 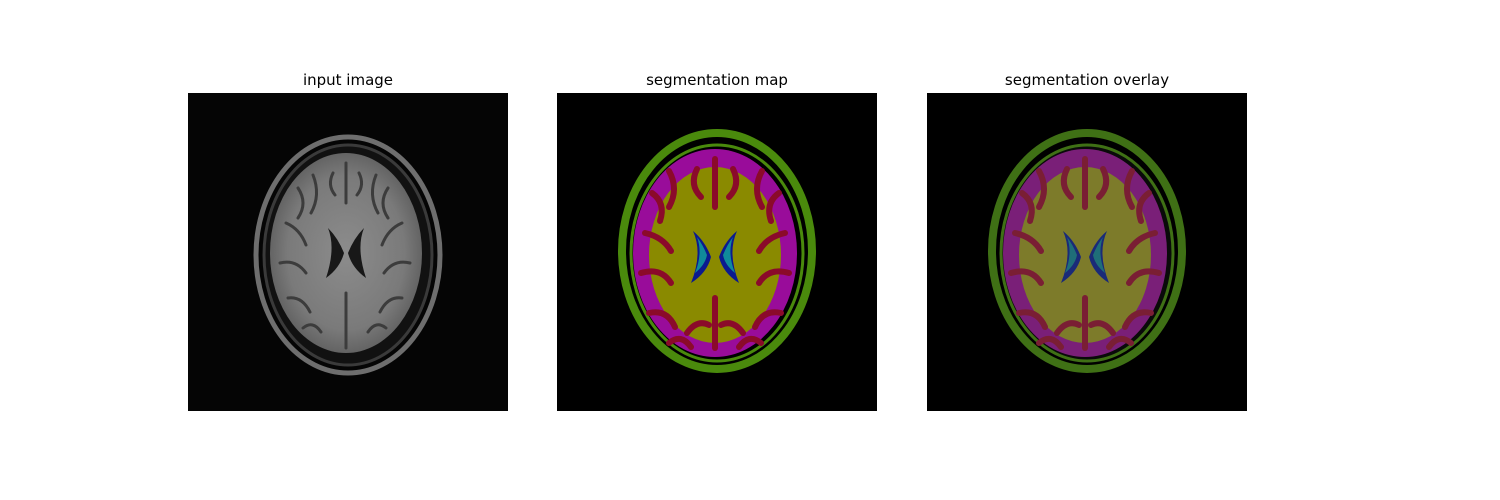 I want to click on segmentation-map-image, so click(x=717, y=252).